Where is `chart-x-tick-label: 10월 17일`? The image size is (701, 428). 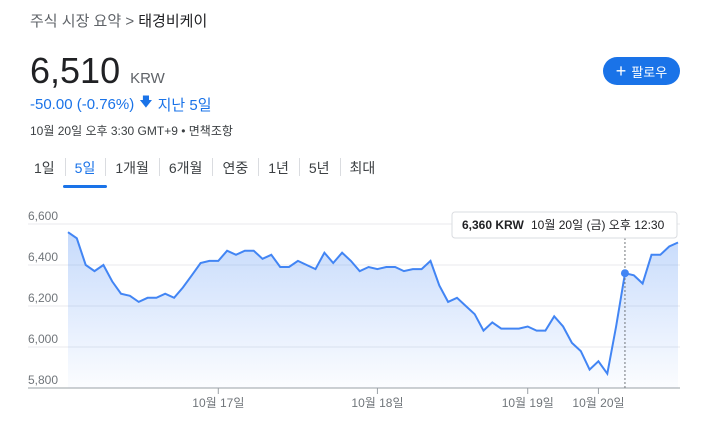 chart-x-tick-label: 10월 17일 is located at coordinates (218, 403).